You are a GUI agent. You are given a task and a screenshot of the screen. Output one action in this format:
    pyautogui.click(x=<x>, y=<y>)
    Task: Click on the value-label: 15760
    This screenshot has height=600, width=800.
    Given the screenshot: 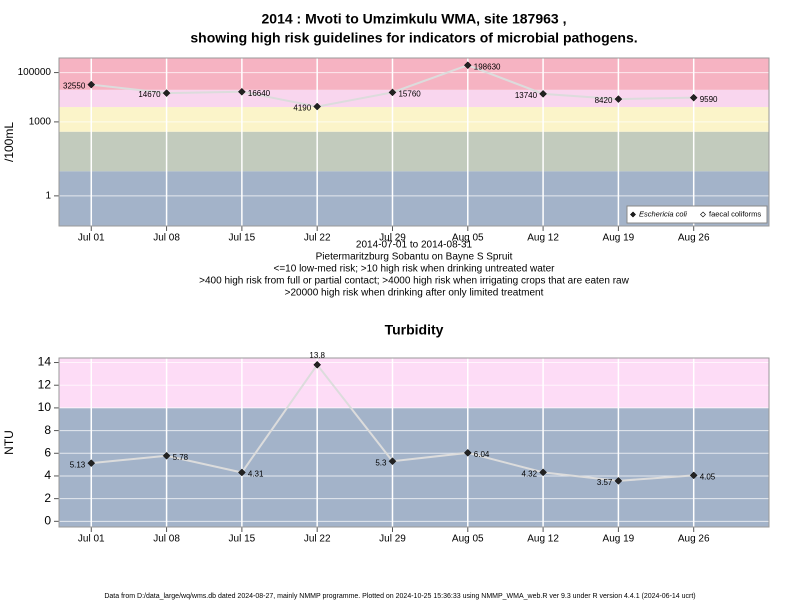 What is the action you would take?
    pyautogui.click(x=409, y=93)
    